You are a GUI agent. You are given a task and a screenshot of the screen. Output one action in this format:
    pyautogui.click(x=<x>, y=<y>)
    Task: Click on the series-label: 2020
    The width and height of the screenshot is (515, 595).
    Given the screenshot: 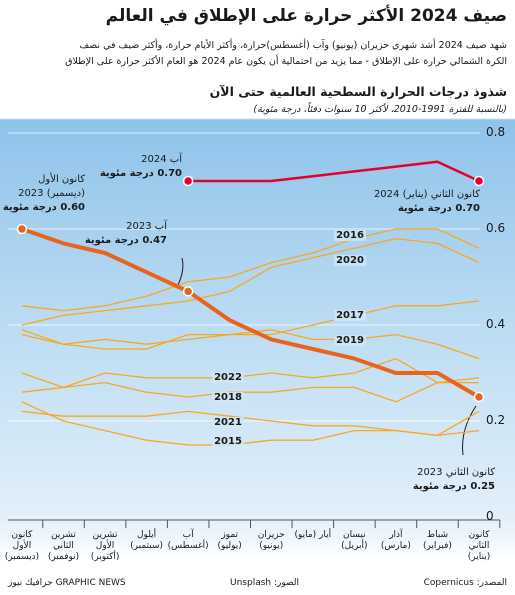 What is the action you would take?
    pyautogui.click(x=350, y=260)
    